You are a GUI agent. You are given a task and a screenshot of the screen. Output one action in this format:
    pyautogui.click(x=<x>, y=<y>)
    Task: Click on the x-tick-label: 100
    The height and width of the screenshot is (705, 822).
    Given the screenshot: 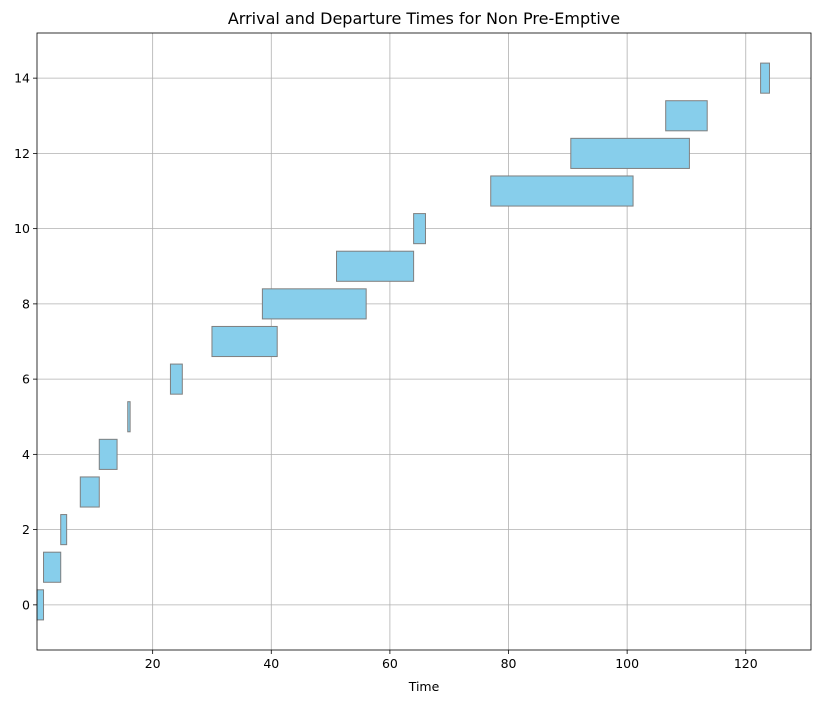 What is the action you would take?
    pyautogui.click(x=627, y=663)
    